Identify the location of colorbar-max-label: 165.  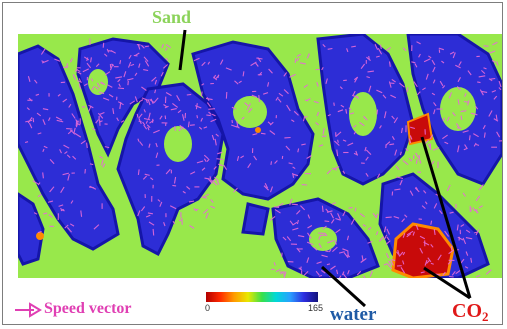
(316, 308).